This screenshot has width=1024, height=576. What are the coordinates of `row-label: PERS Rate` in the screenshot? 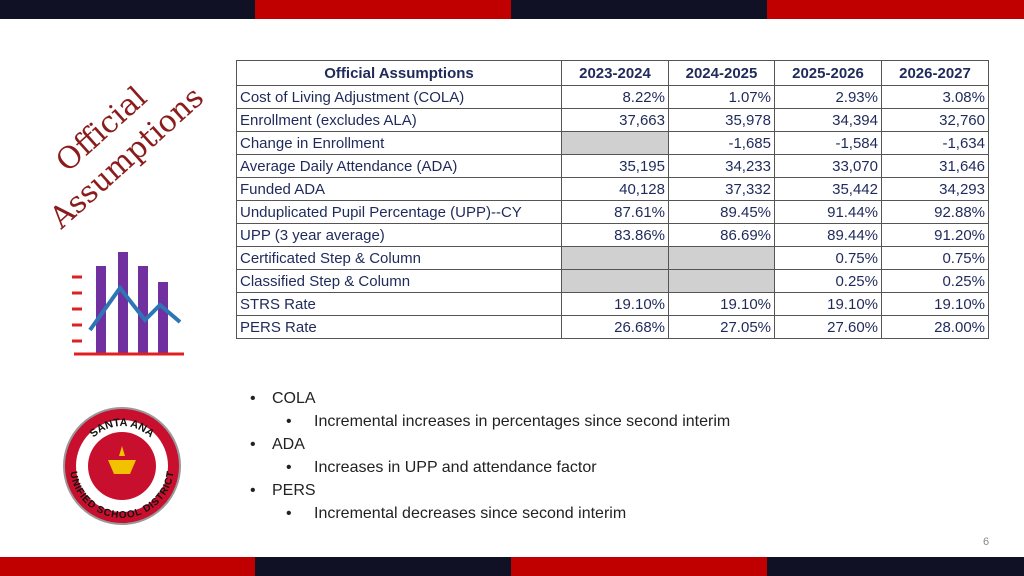 It's located at (399, 327).